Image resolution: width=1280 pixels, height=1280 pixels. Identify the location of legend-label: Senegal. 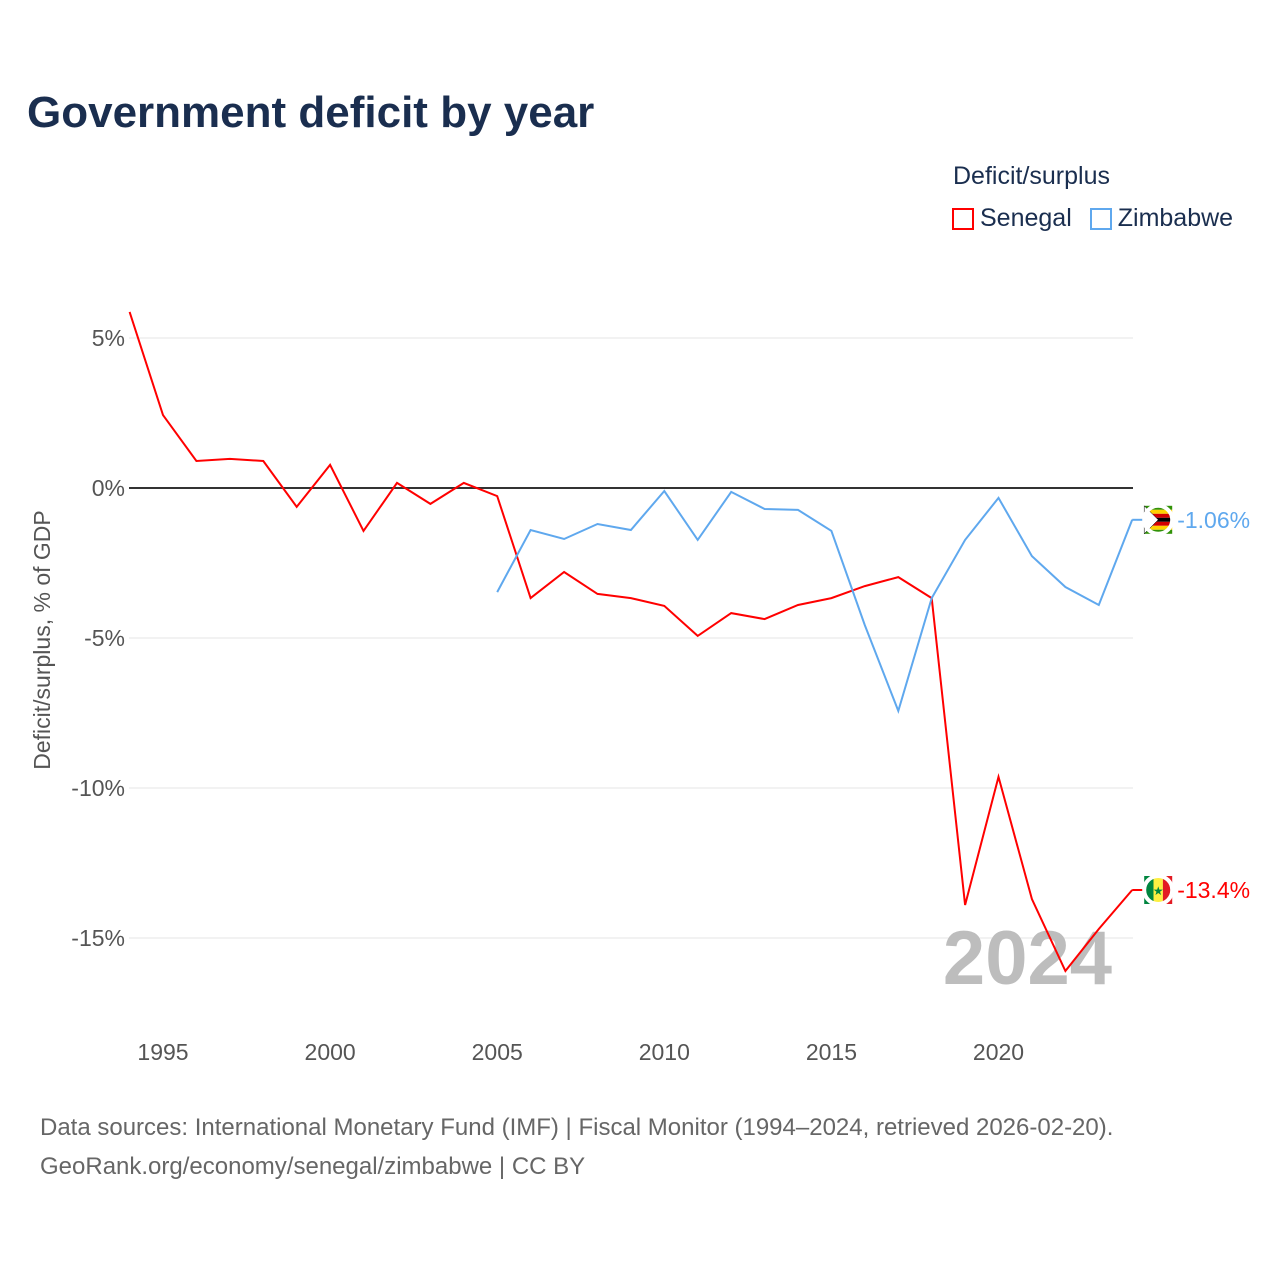
(1026, 218).